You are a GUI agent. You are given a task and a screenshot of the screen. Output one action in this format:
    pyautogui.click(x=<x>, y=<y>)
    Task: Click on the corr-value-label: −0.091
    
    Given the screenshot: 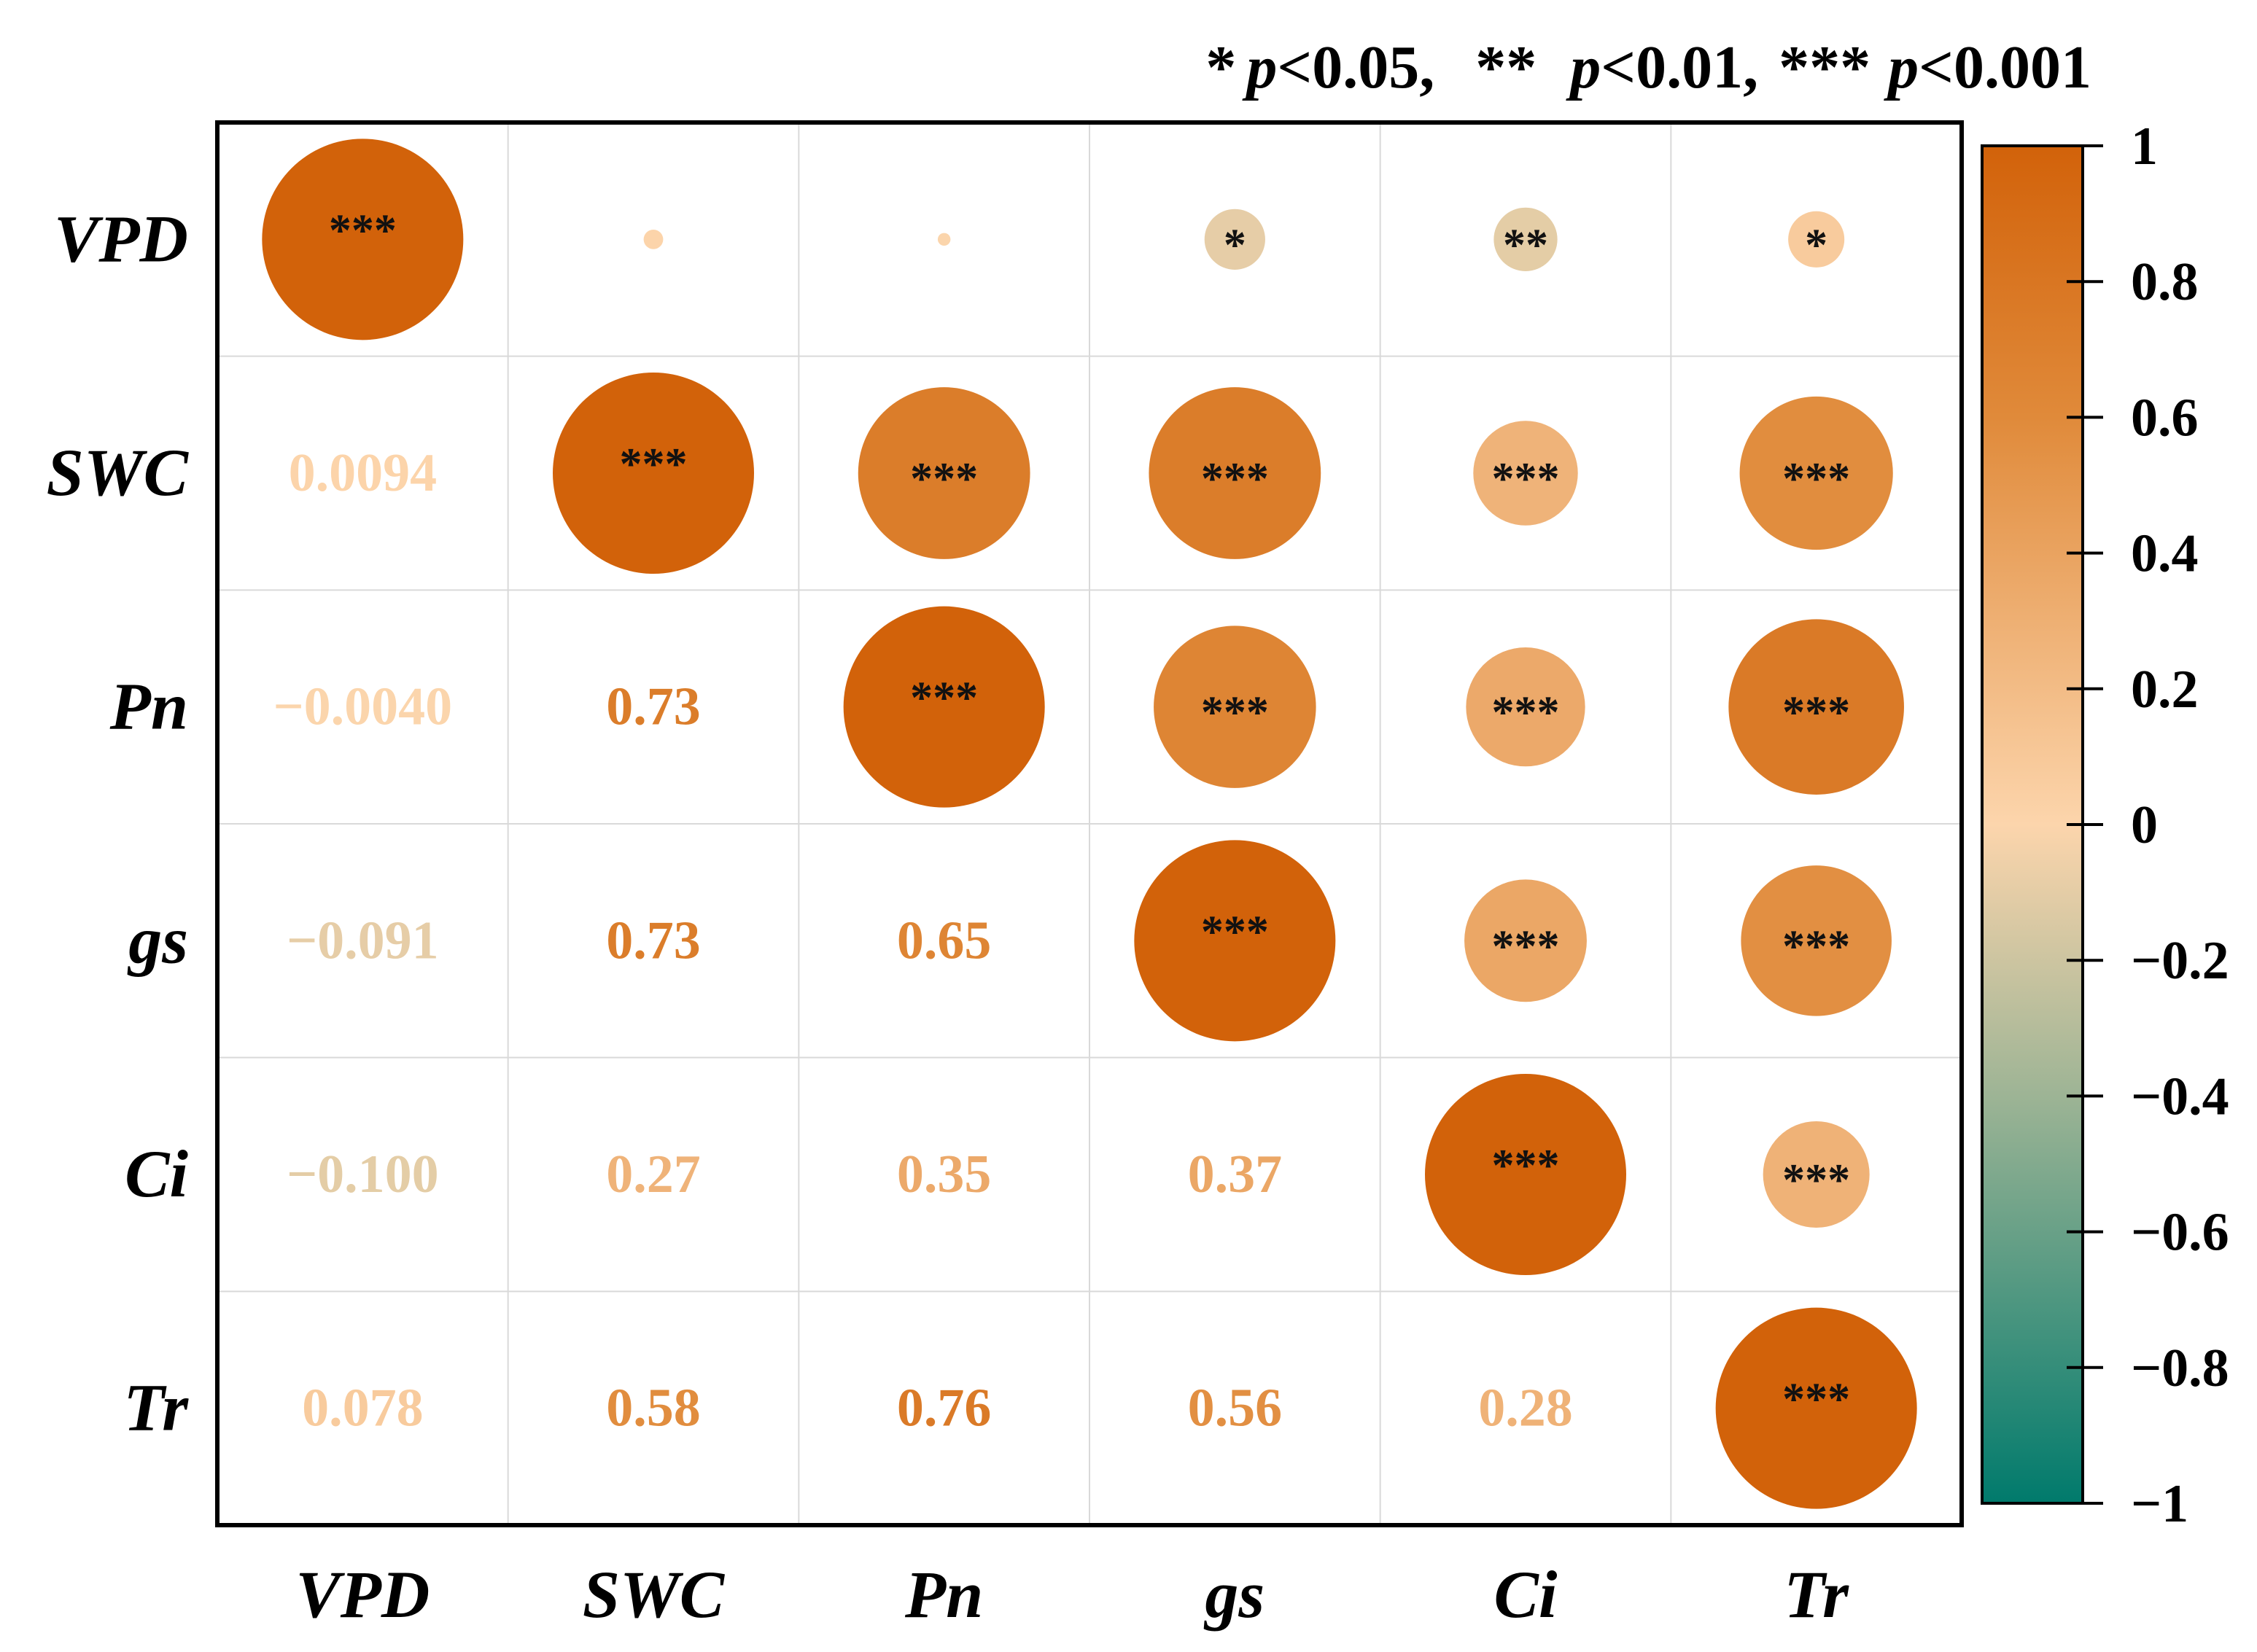 What is the action you would take?
    pyautogui.click(x=363, y=940)
    